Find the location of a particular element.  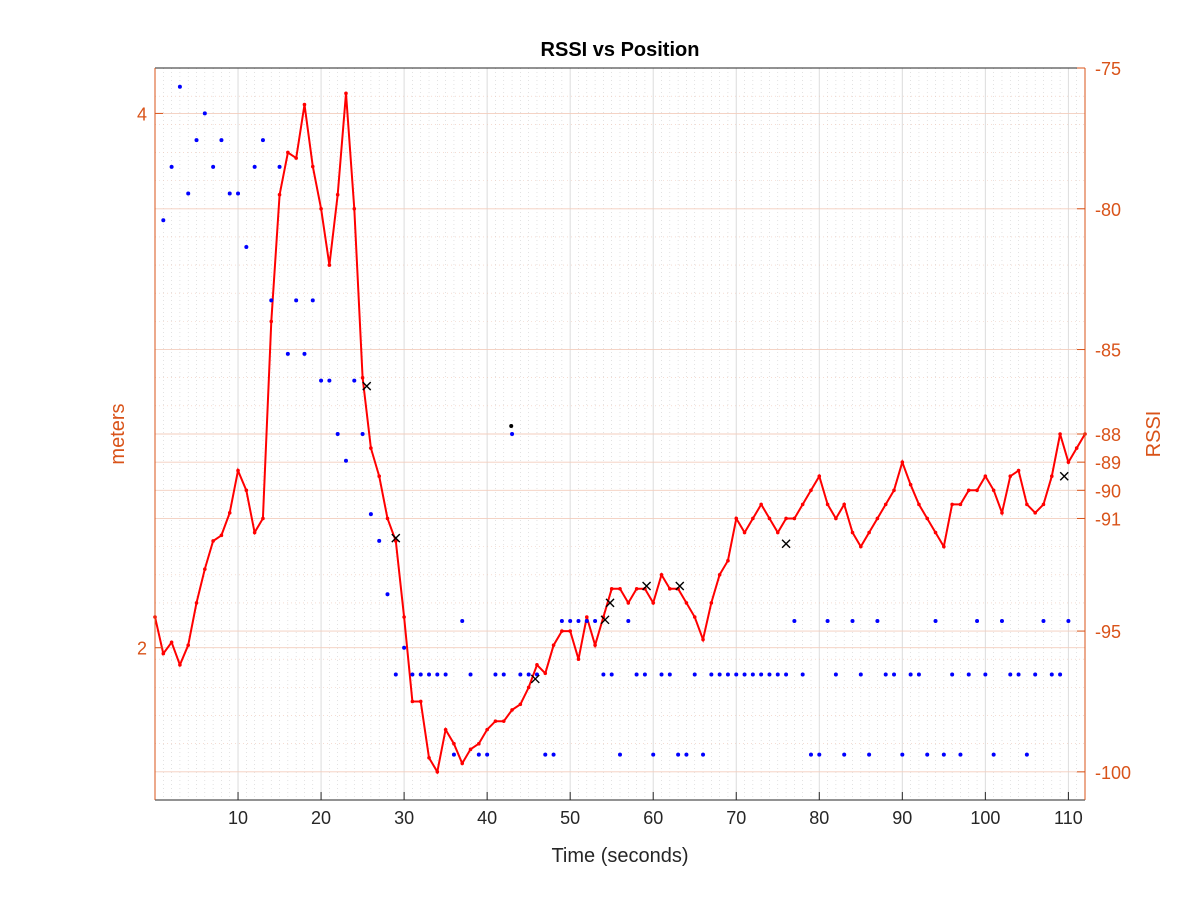

x-tick-label: 80 is located at coordinates (819, 818).